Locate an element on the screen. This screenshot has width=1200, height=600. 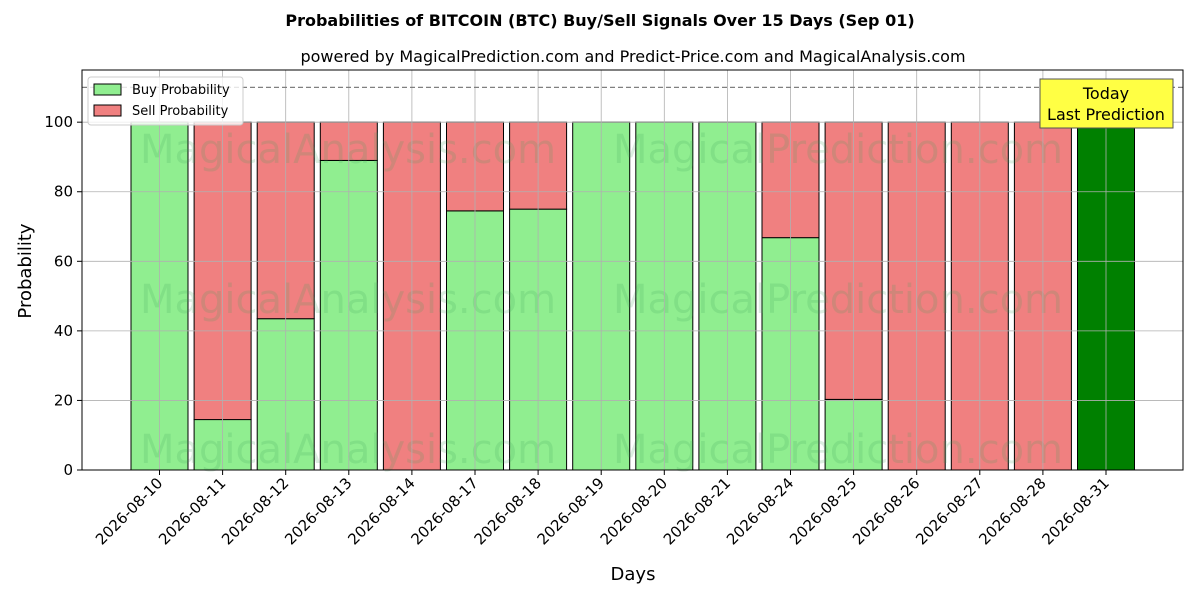
x-tick-label-2026-08-14: 2026-08-14 is located at coordinates (381, 511).